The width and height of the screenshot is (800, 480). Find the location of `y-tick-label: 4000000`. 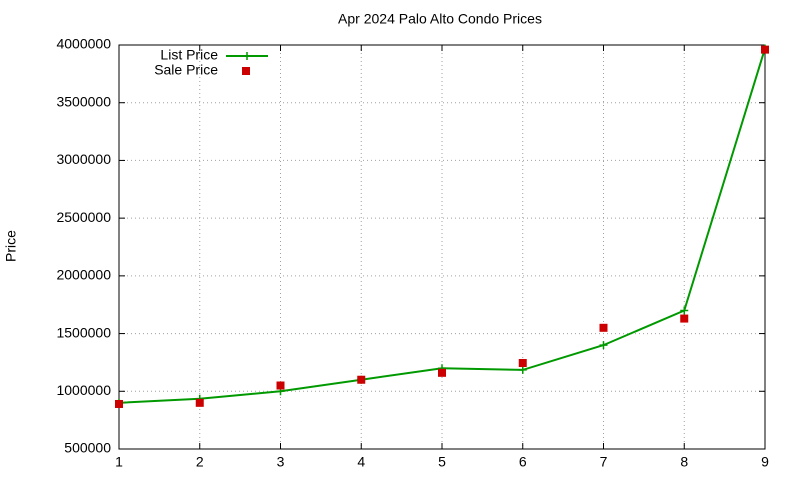

y-tick-label: 4000000 is located at coordinates (83, 44).